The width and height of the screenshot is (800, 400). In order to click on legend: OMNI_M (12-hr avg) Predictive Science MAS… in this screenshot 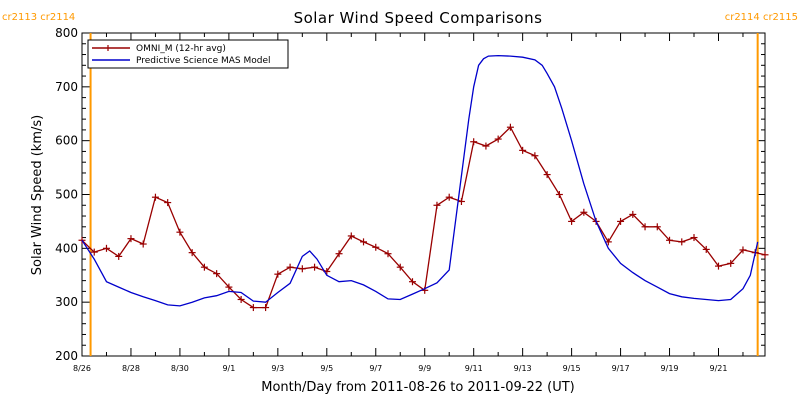, I will do `click(188, 54)`.